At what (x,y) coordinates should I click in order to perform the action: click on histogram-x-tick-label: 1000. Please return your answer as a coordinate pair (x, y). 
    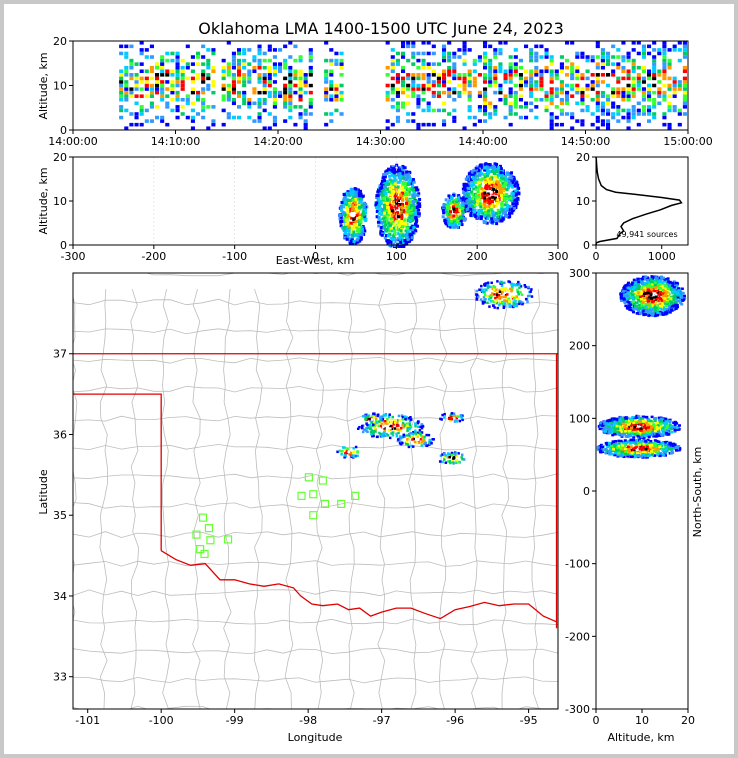
    Looking at the image, I should click on (662, 256).